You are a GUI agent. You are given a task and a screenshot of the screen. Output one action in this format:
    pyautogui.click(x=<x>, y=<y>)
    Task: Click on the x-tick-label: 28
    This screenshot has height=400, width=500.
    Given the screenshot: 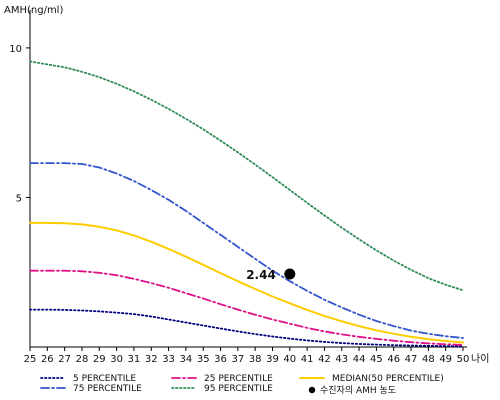 What is the action you would take?
    pyautogui.click(x=82, y=359)
    